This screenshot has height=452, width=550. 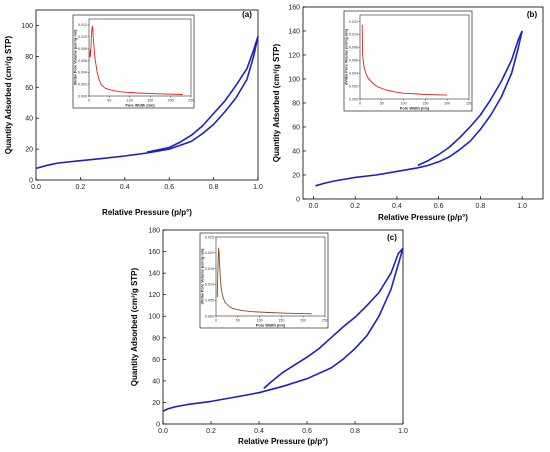 What do you see at coordinates (264, 281) in the screenshot?
I see `inset-distribution-line` at bounding box center [264, 281].